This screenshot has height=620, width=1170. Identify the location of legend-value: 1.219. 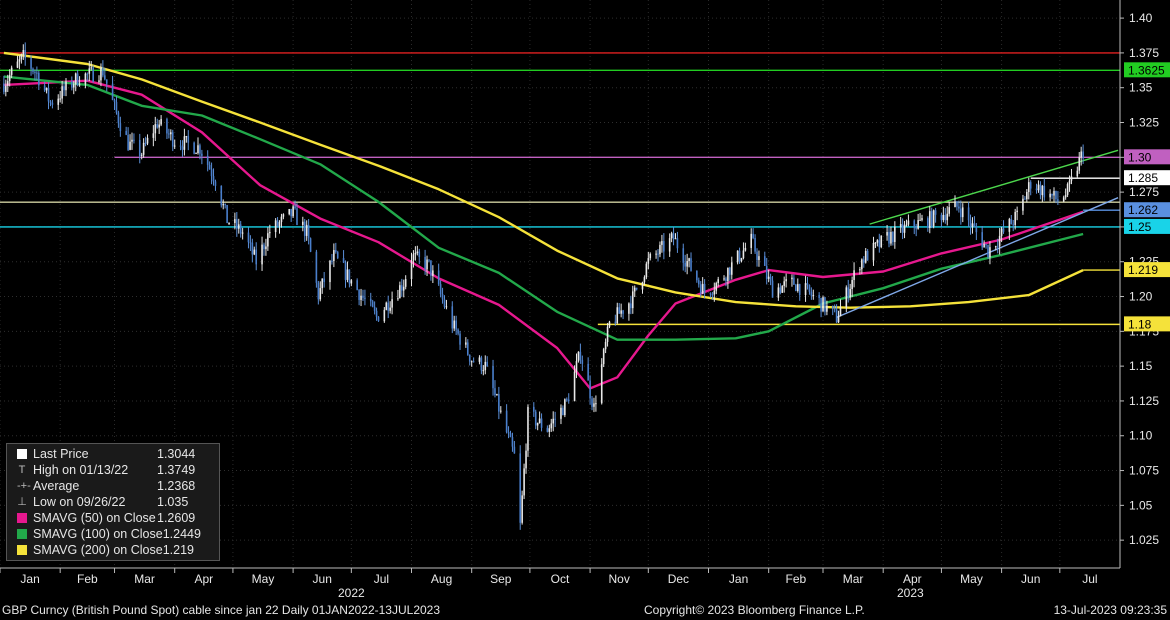
(178, 550).